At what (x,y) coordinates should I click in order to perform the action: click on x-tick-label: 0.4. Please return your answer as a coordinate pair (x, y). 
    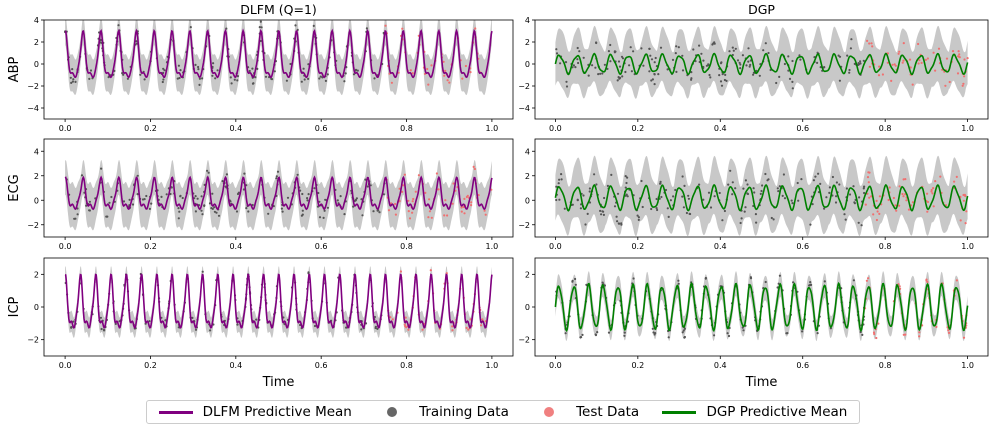
    Looking at the image, I should click on (235, 246).